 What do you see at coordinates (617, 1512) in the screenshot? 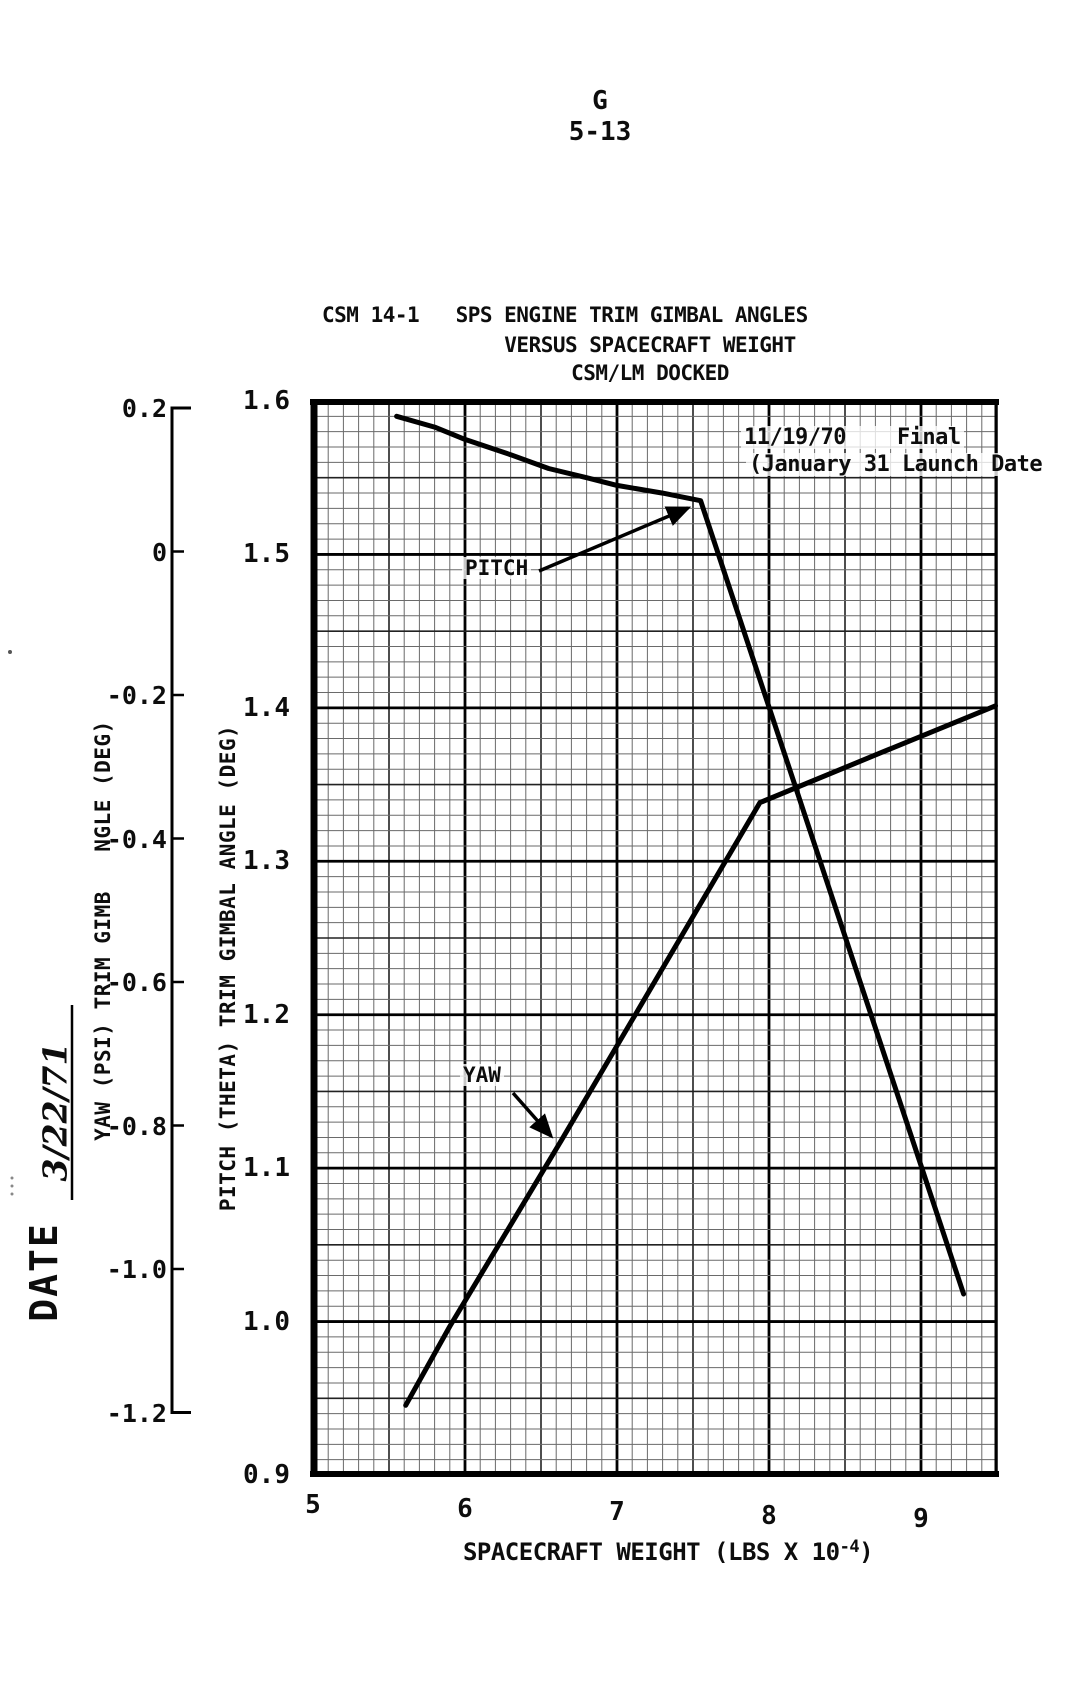
I see `x-tick-label: 7` at bounding box center [617, 1512].